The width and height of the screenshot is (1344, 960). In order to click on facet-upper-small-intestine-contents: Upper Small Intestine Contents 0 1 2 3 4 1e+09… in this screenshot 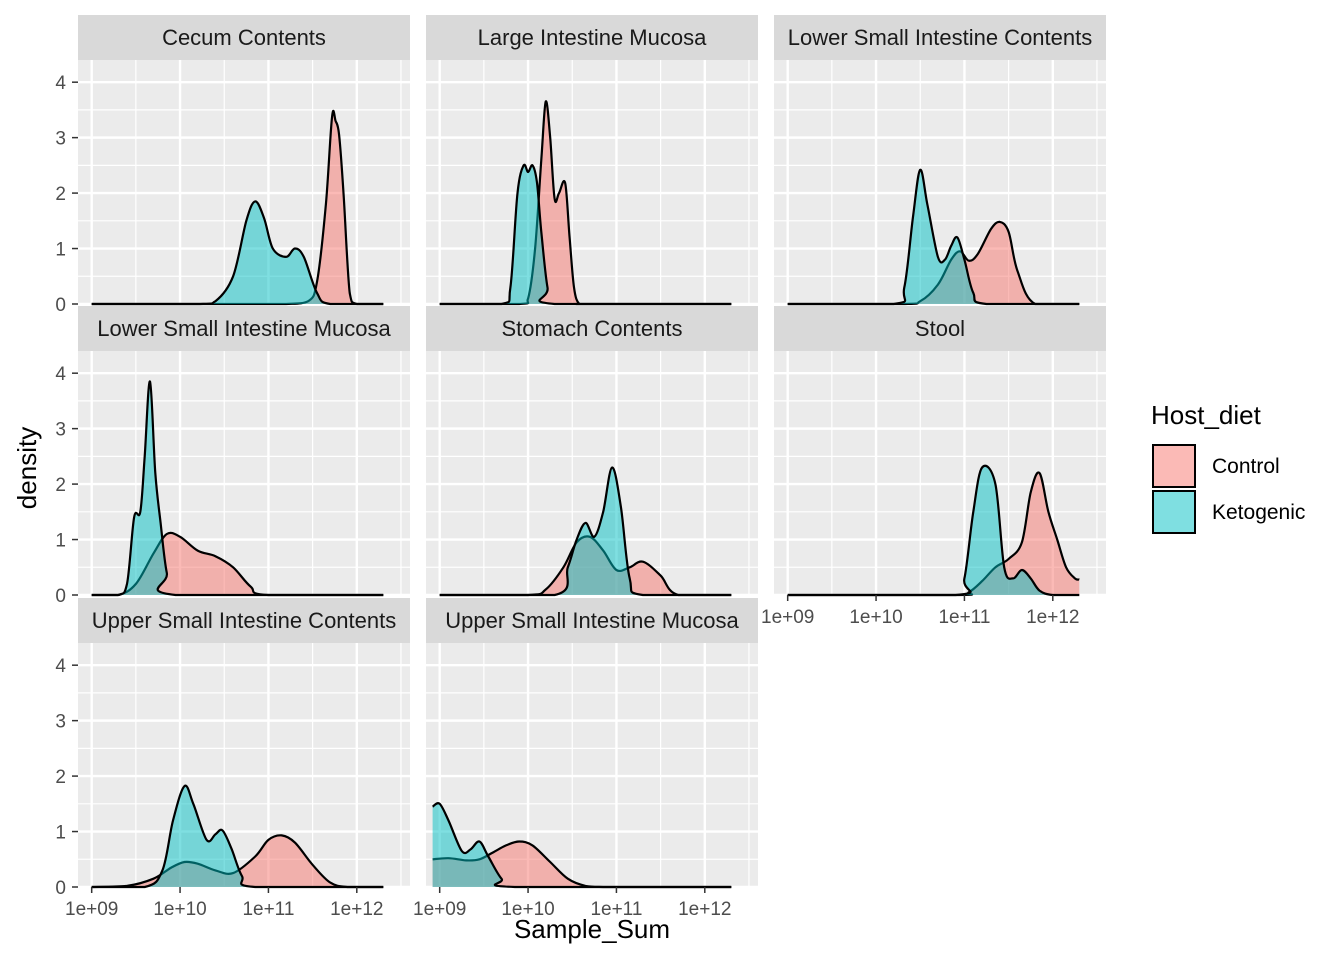, I will do `click(232, 759)`.